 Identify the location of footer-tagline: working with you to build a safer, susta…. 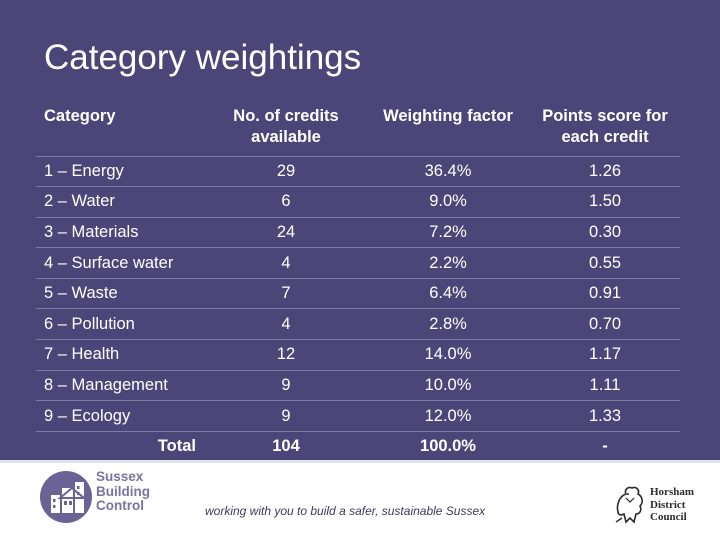
(345, 511).